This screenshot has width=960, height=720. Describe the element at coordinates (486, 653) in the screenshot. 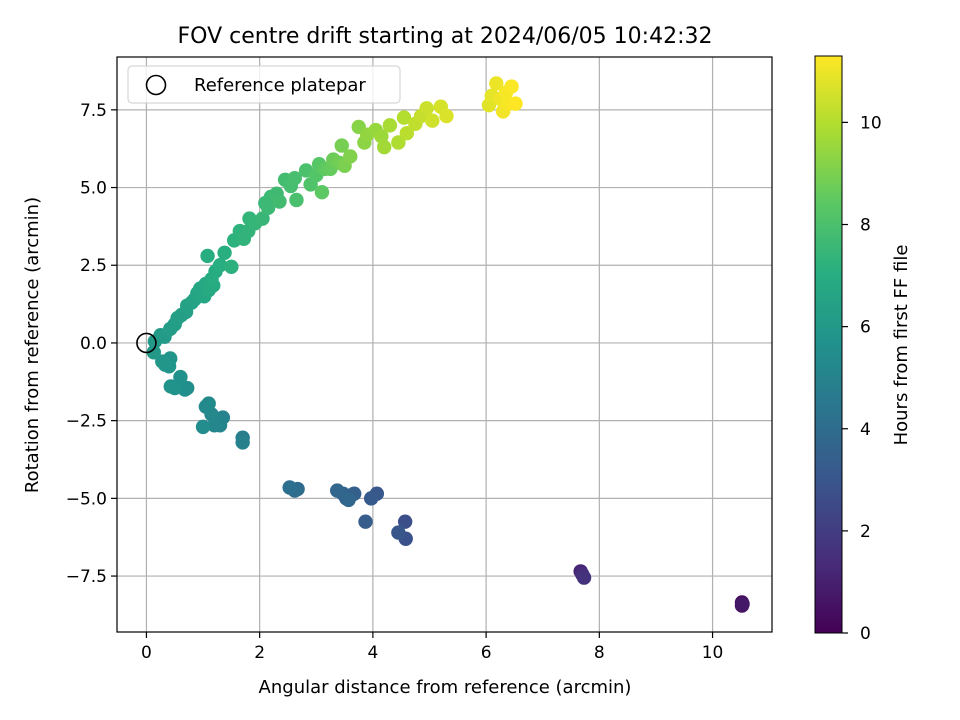

I see `x-tick-label: 6` at that location.